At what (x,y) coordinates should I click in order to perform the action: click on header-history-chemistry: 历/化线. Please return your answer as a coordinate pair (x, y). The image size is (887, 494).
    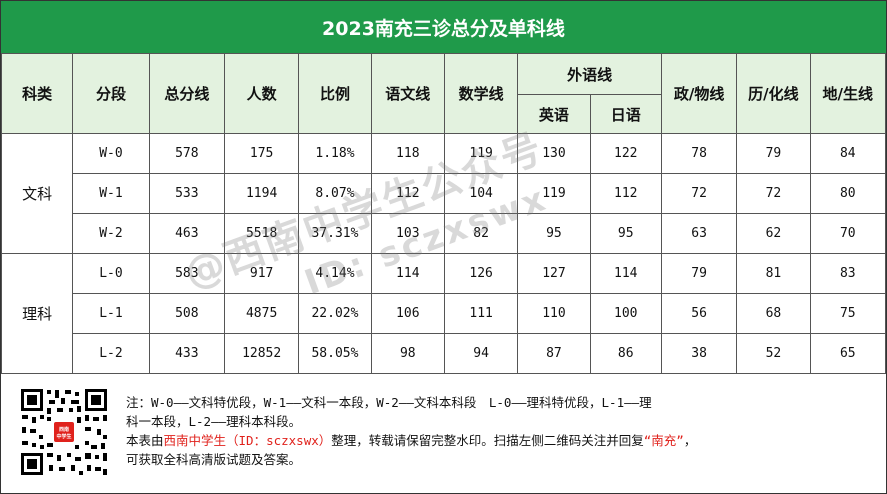
    Looking at the image, I should click on (773, 93).